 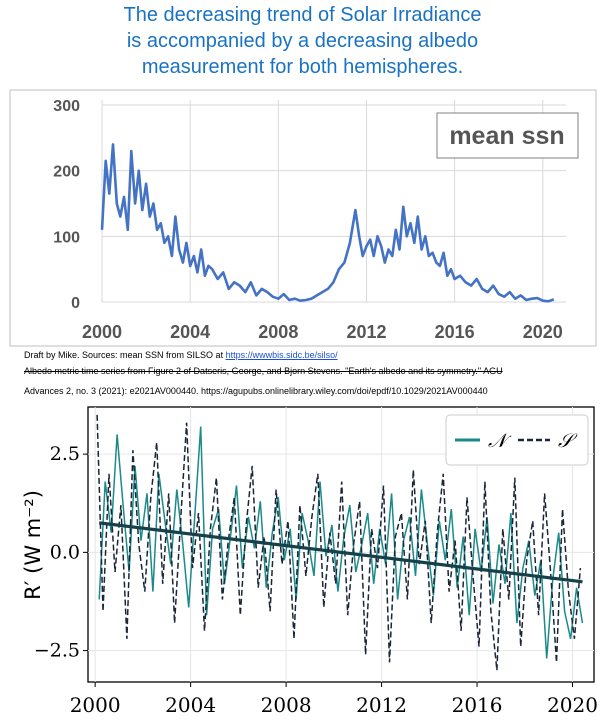 I want to click on chart2-x-tick-label: 2008, so click(x=286, y=705).